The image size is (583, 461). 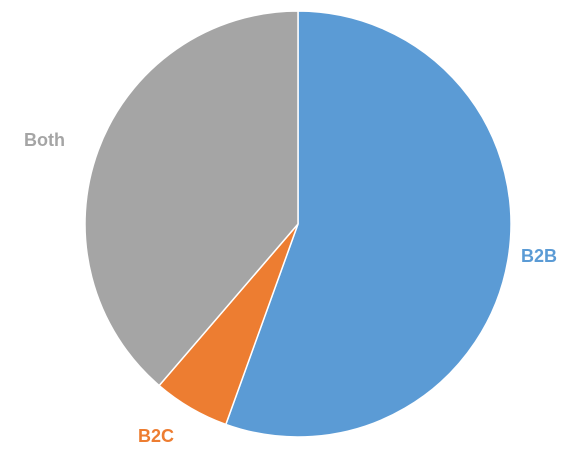 What do you see at coordinates (44, 140) in the screenshot?
I see `pie-label-both: Both` at bounding box center [44, 140].